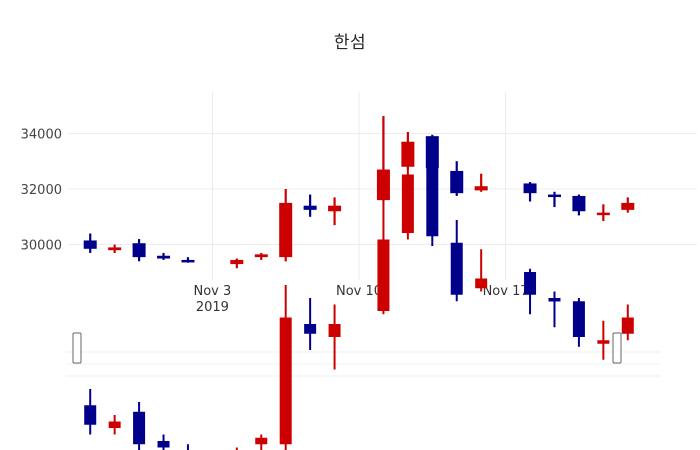  What do you see at coordinates (41, 134) in the screenshot?
I see `y-tick-label-34000: 34000` at bounding box center [41, 134].